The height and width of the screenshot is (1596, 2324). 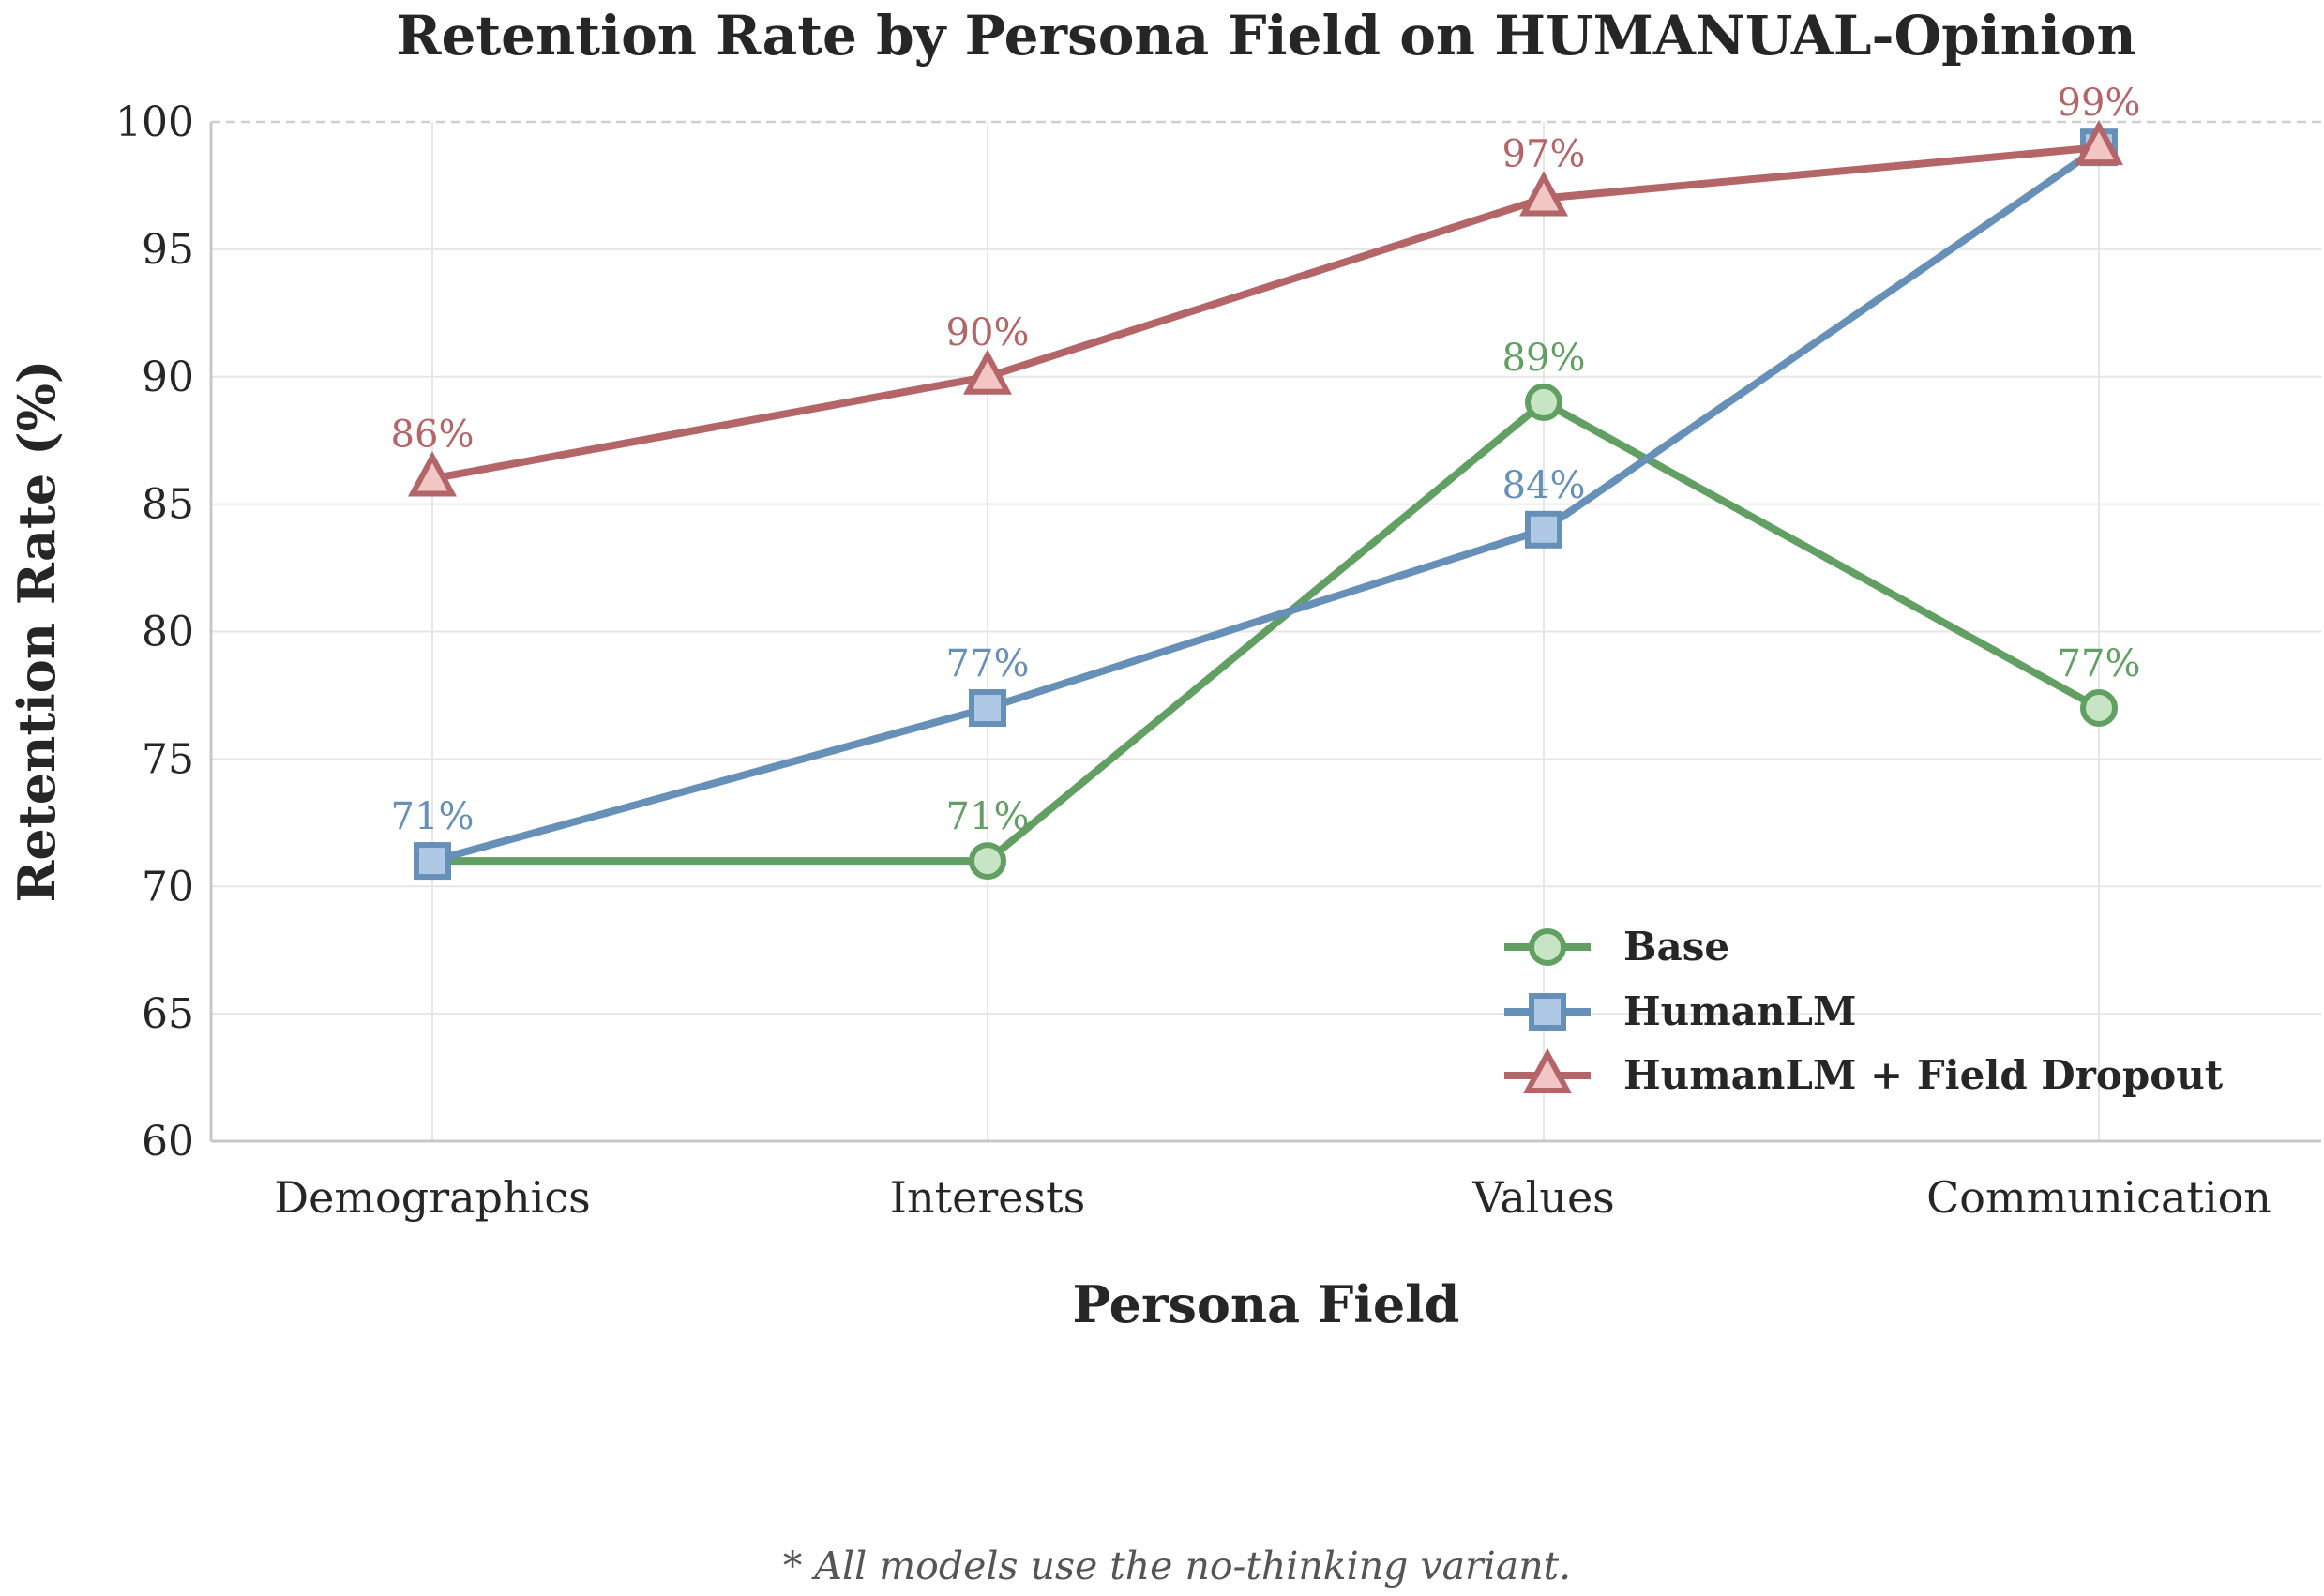 I want to click on legend-label: HumanLM, so click(x=1739, y=1011).